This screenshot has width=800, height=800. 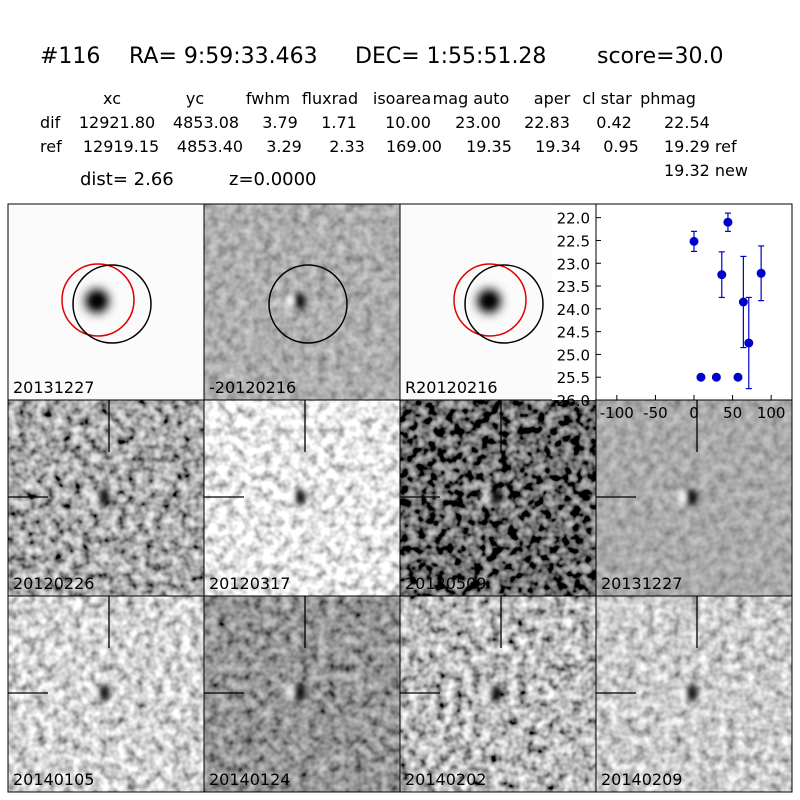 I want to click on table-cell: 4853.40, so click(x=210, y=146).